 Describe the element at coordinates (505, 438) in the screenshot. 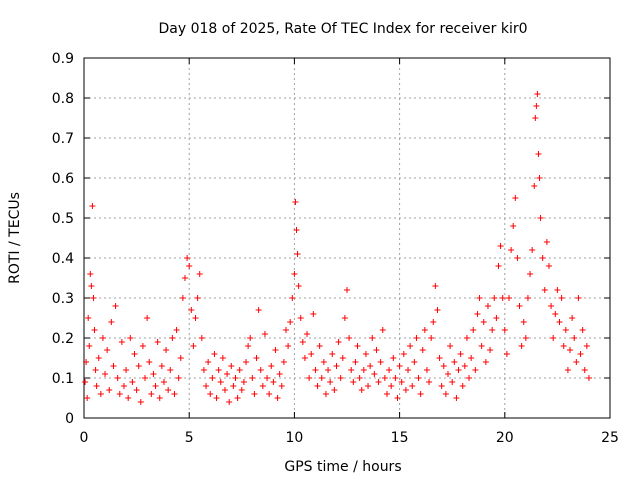

I see `x-tick-label: 20` at that location.